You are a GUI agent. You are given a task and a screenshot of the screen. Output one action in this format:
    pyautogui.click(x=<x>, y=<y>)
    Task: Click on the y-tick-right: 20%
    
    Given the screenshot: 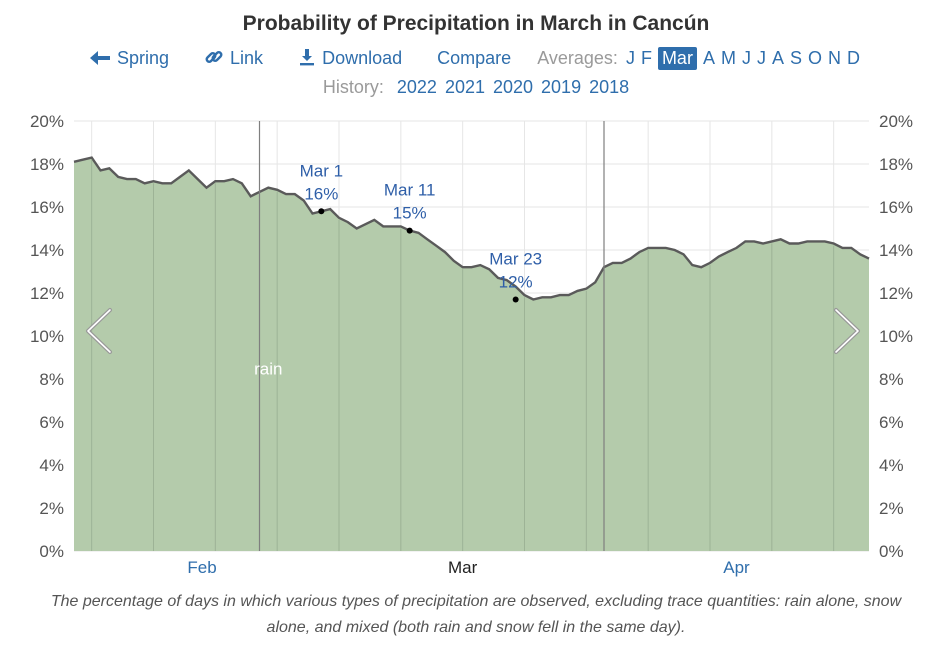 What is the action you would take?
    pyautogui.click(x=896, y=121)
    